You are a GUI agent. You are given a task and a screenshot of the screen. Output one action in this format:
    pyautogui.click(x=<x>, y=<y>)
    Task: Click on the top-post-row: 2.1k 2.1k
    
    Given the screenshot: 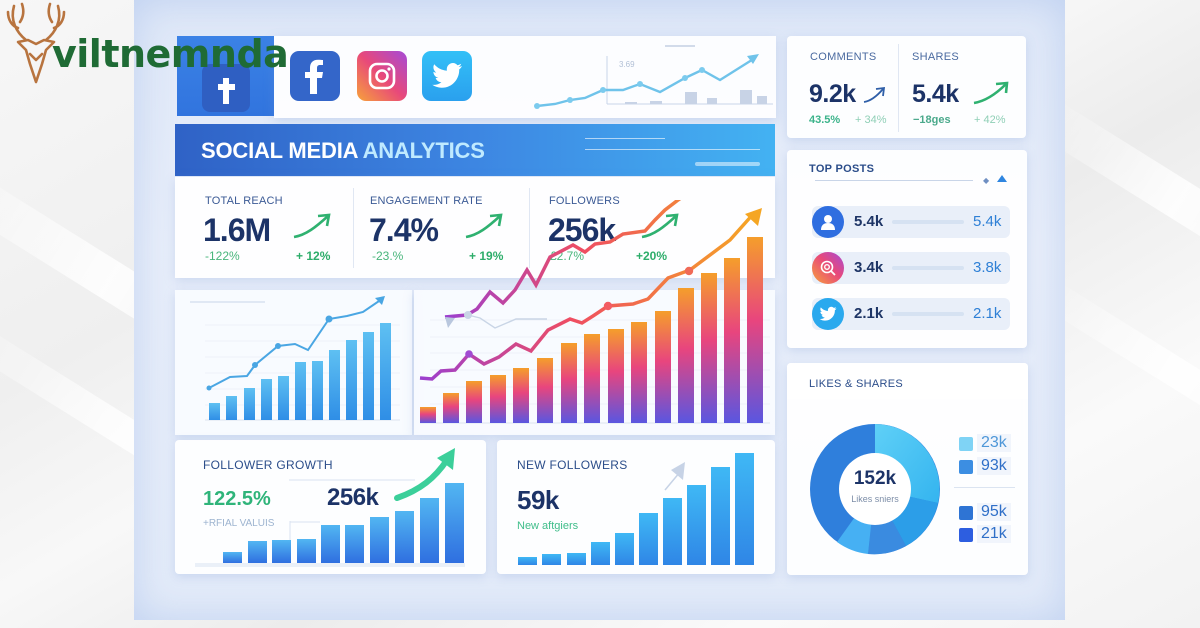 What is the action you would take?
    pyautogui.click(x=911, y=314)
    